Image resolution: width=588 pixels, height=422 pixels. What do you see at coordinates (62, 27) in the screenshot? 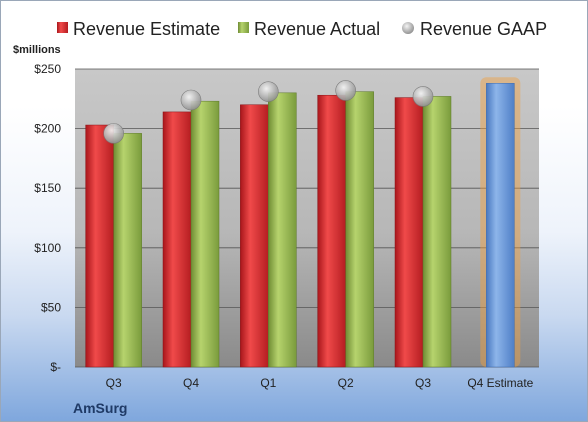
I see `legend-swatch-estimate` at bounding box center [62, 27].